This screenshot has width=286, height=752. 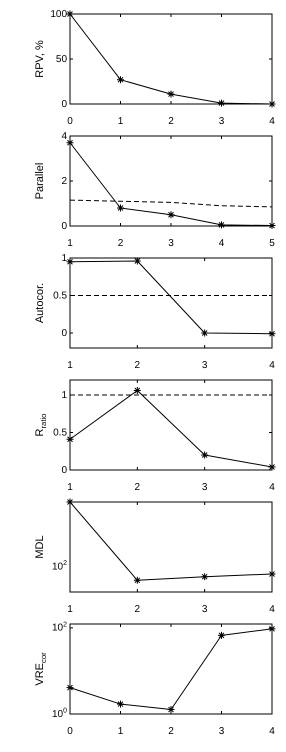 I want to click on y-axis-title: Autocor., so click(x=40, y=303).